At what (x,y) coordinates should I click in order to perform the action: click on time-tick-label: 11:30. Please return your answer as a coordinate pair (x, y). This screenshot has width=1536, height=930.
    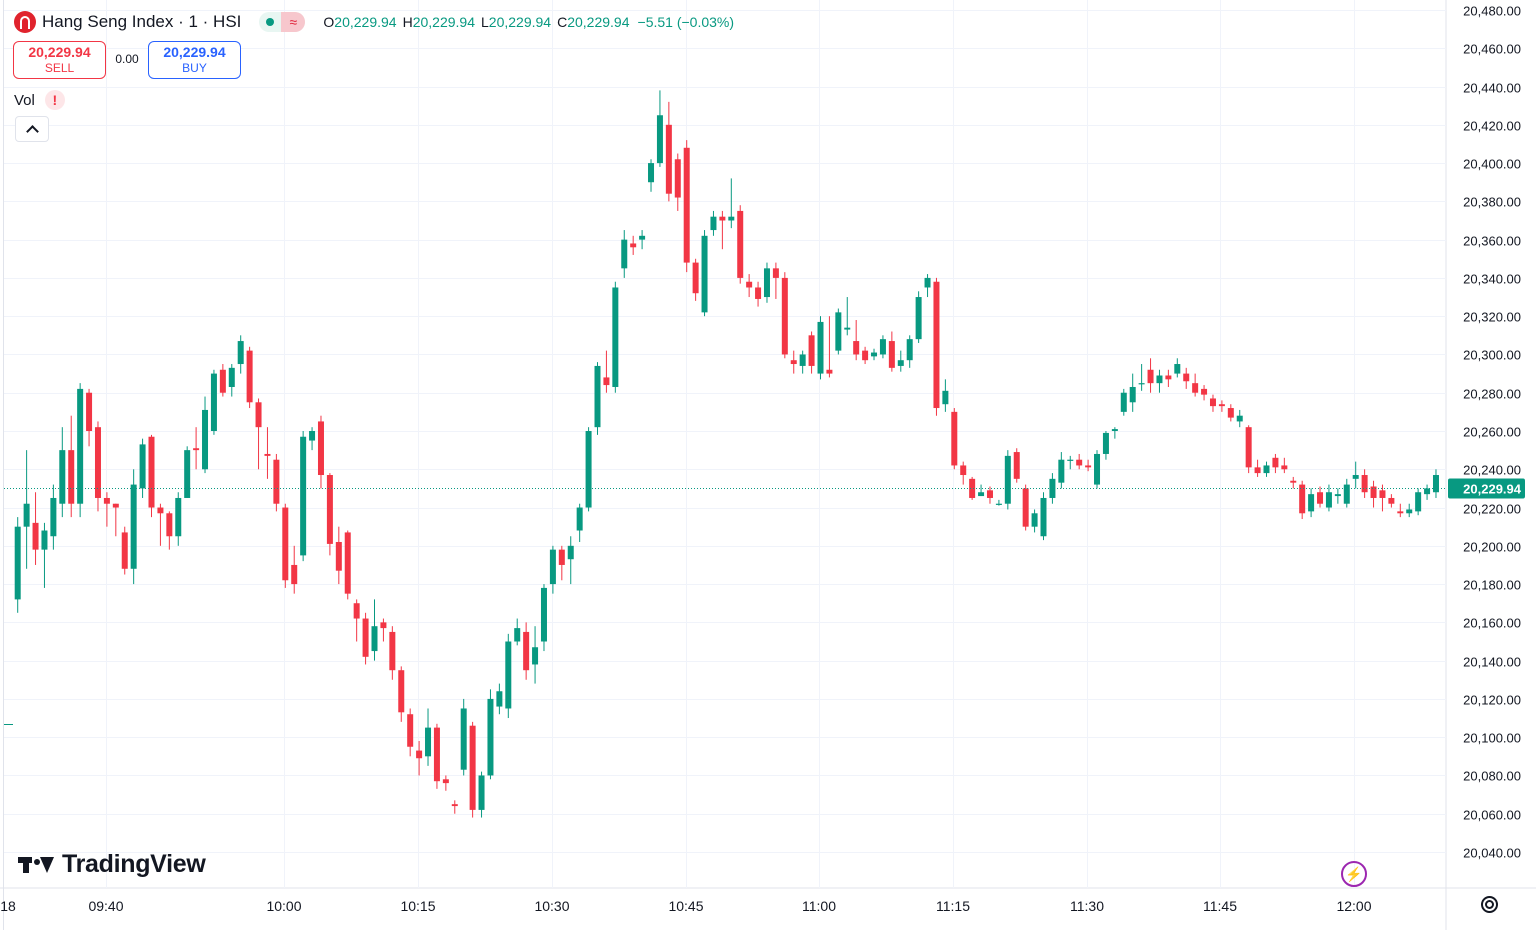
    Looking at the image, I should click on (1087, 906).